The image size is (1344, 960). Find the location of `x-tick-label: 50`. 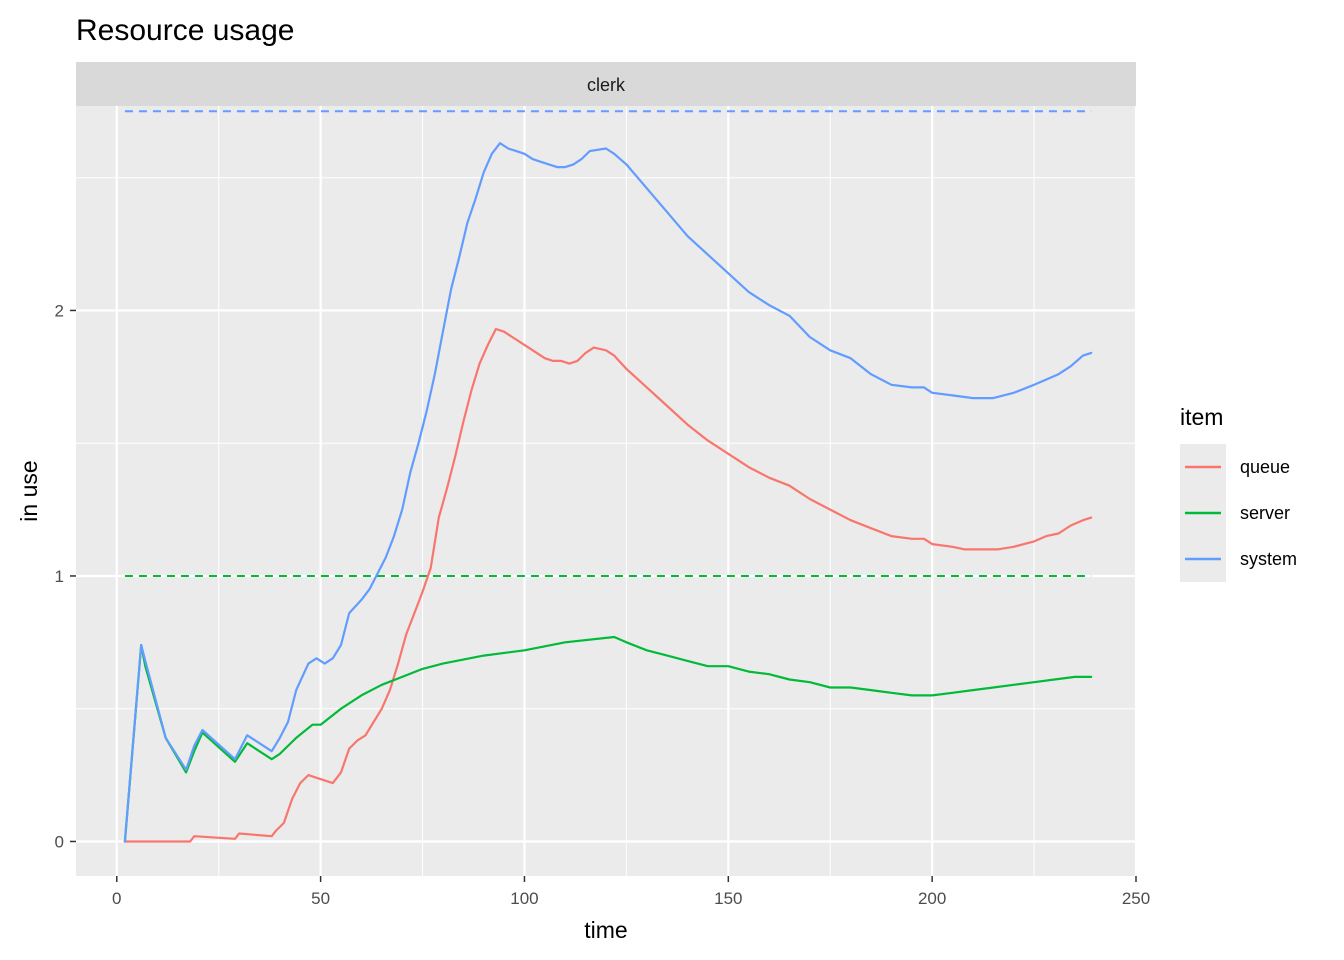

x-tick-label: 50 is located at coordinates (320, 898).